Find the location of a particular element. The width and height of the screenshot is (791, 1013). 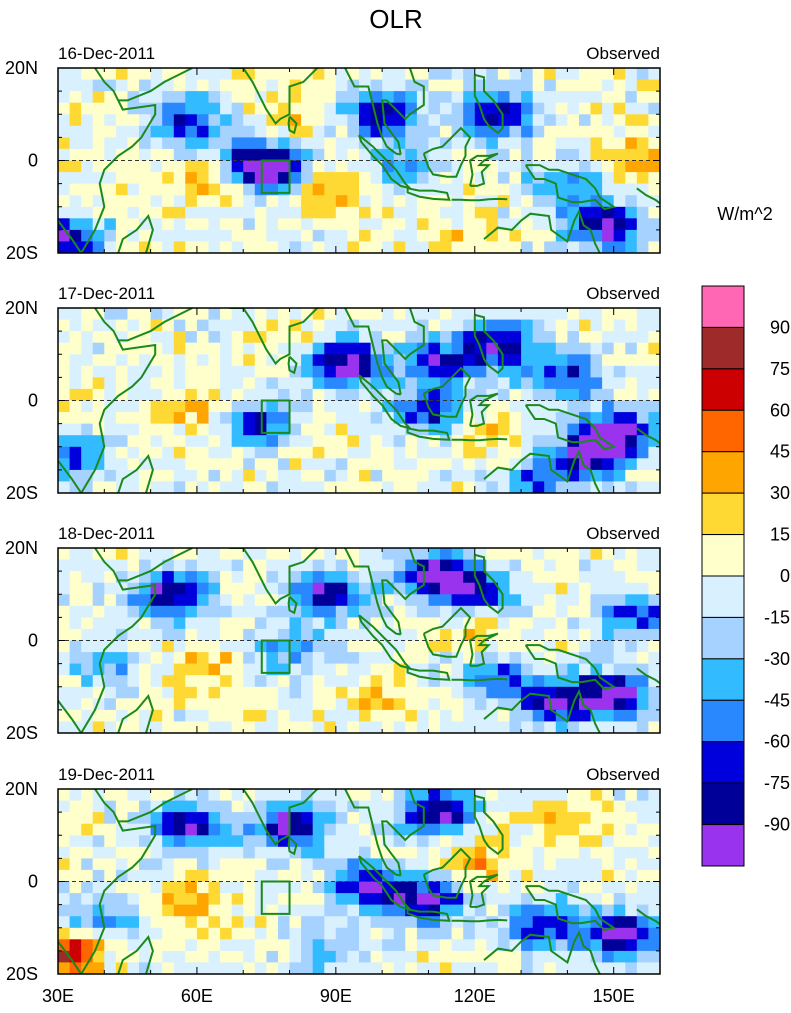

colorbar-label: 45 is located at coordinates (780, 452).